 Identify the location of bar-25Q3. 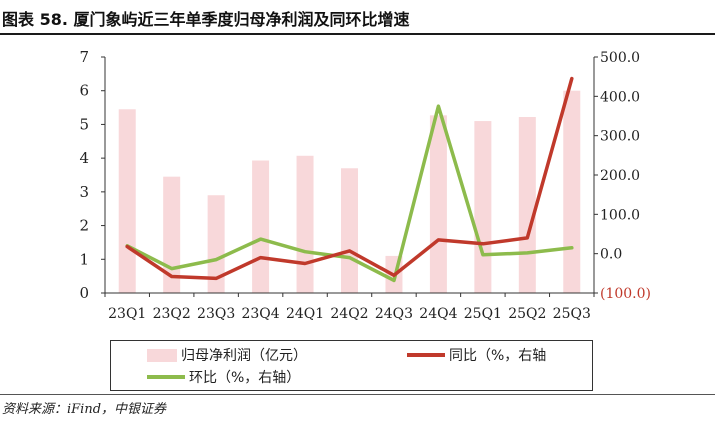
(572, 191).